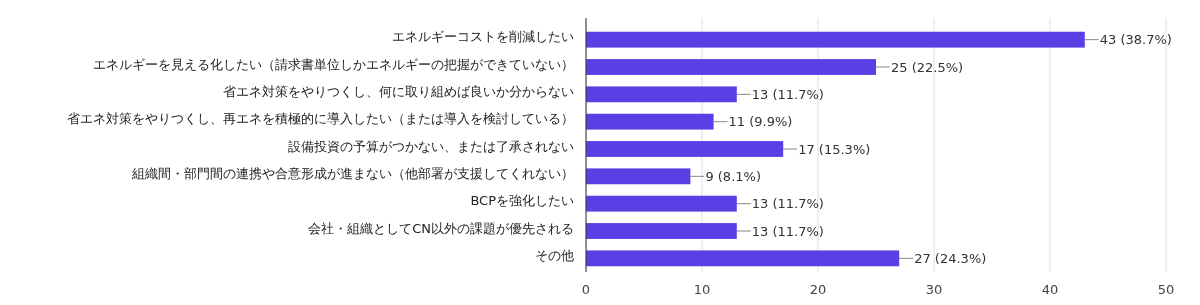 The image size is (1200, 305). Describe the element at coordinates (441, 228) in the screenshot. I see `y-tick-label: 会社・組織としてCN以外の課題が優先される` at that location.